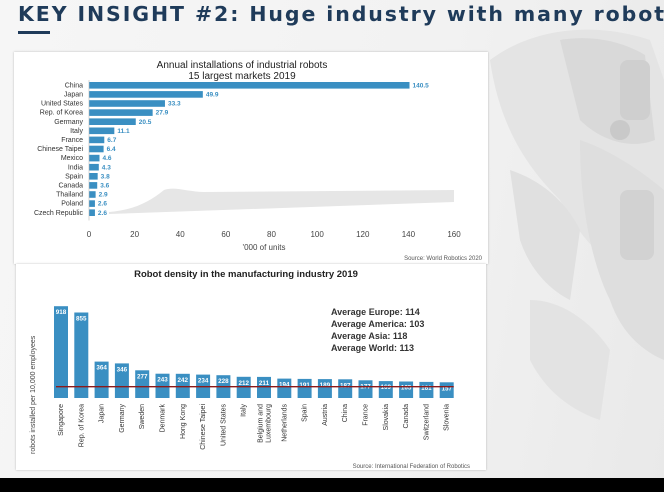  I want to click on chart1-background-graphic, so click(281, 201).